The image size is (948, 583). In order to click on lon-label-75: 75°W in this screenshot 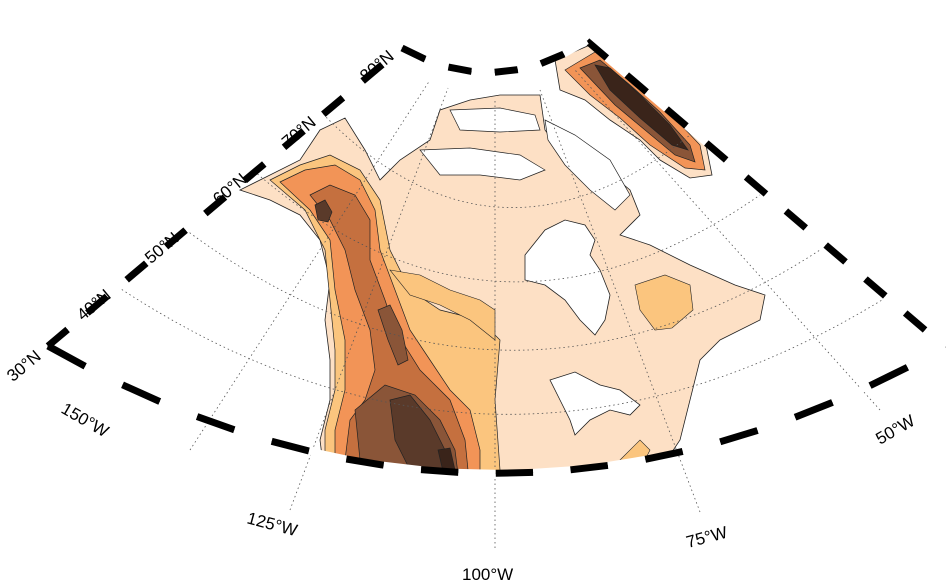, I will do `click(706, 537)`.